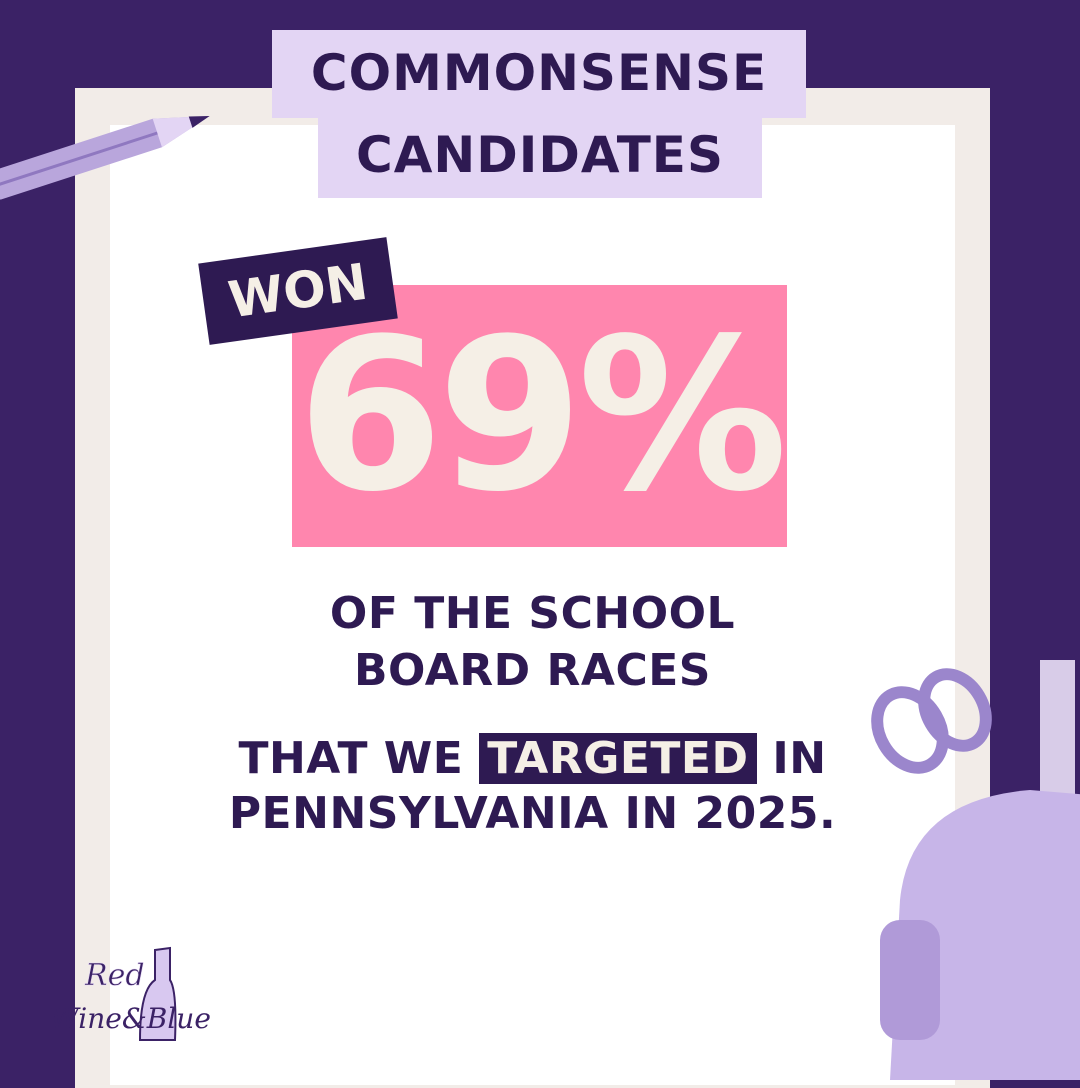 Image resolution: width=1080 pixels, height=1088 pixels. I want to click on header-line-1: COMMONSENSE, so click(539, 74).